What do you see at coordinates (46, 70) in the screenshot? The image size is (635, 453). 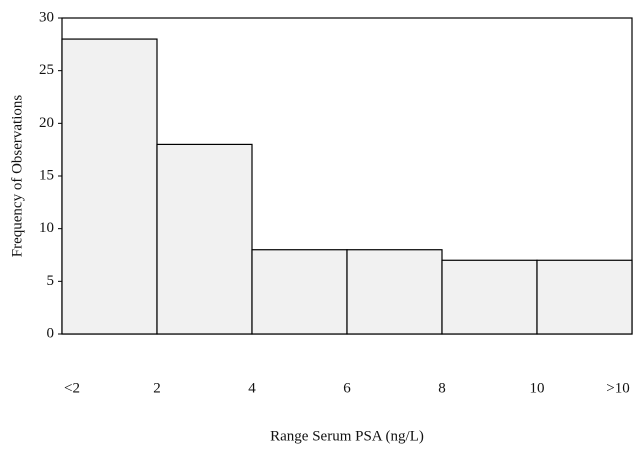 I see `y-tick-label: 25` at bounding box center [46, 70].